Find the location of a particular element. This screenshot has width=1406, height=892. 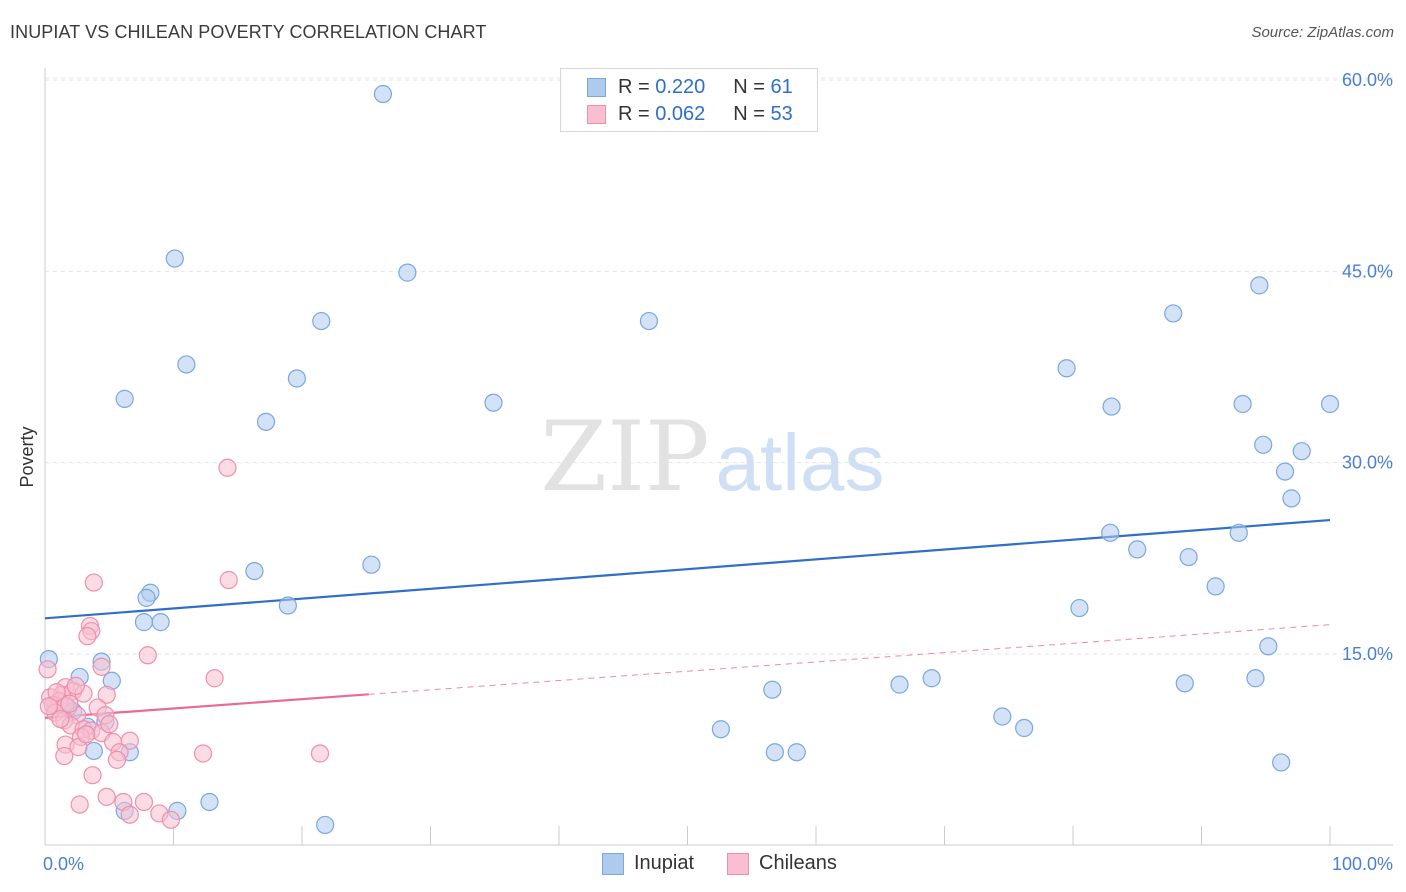

legend-swatch-inupiat is located at coordinates (596, 87).